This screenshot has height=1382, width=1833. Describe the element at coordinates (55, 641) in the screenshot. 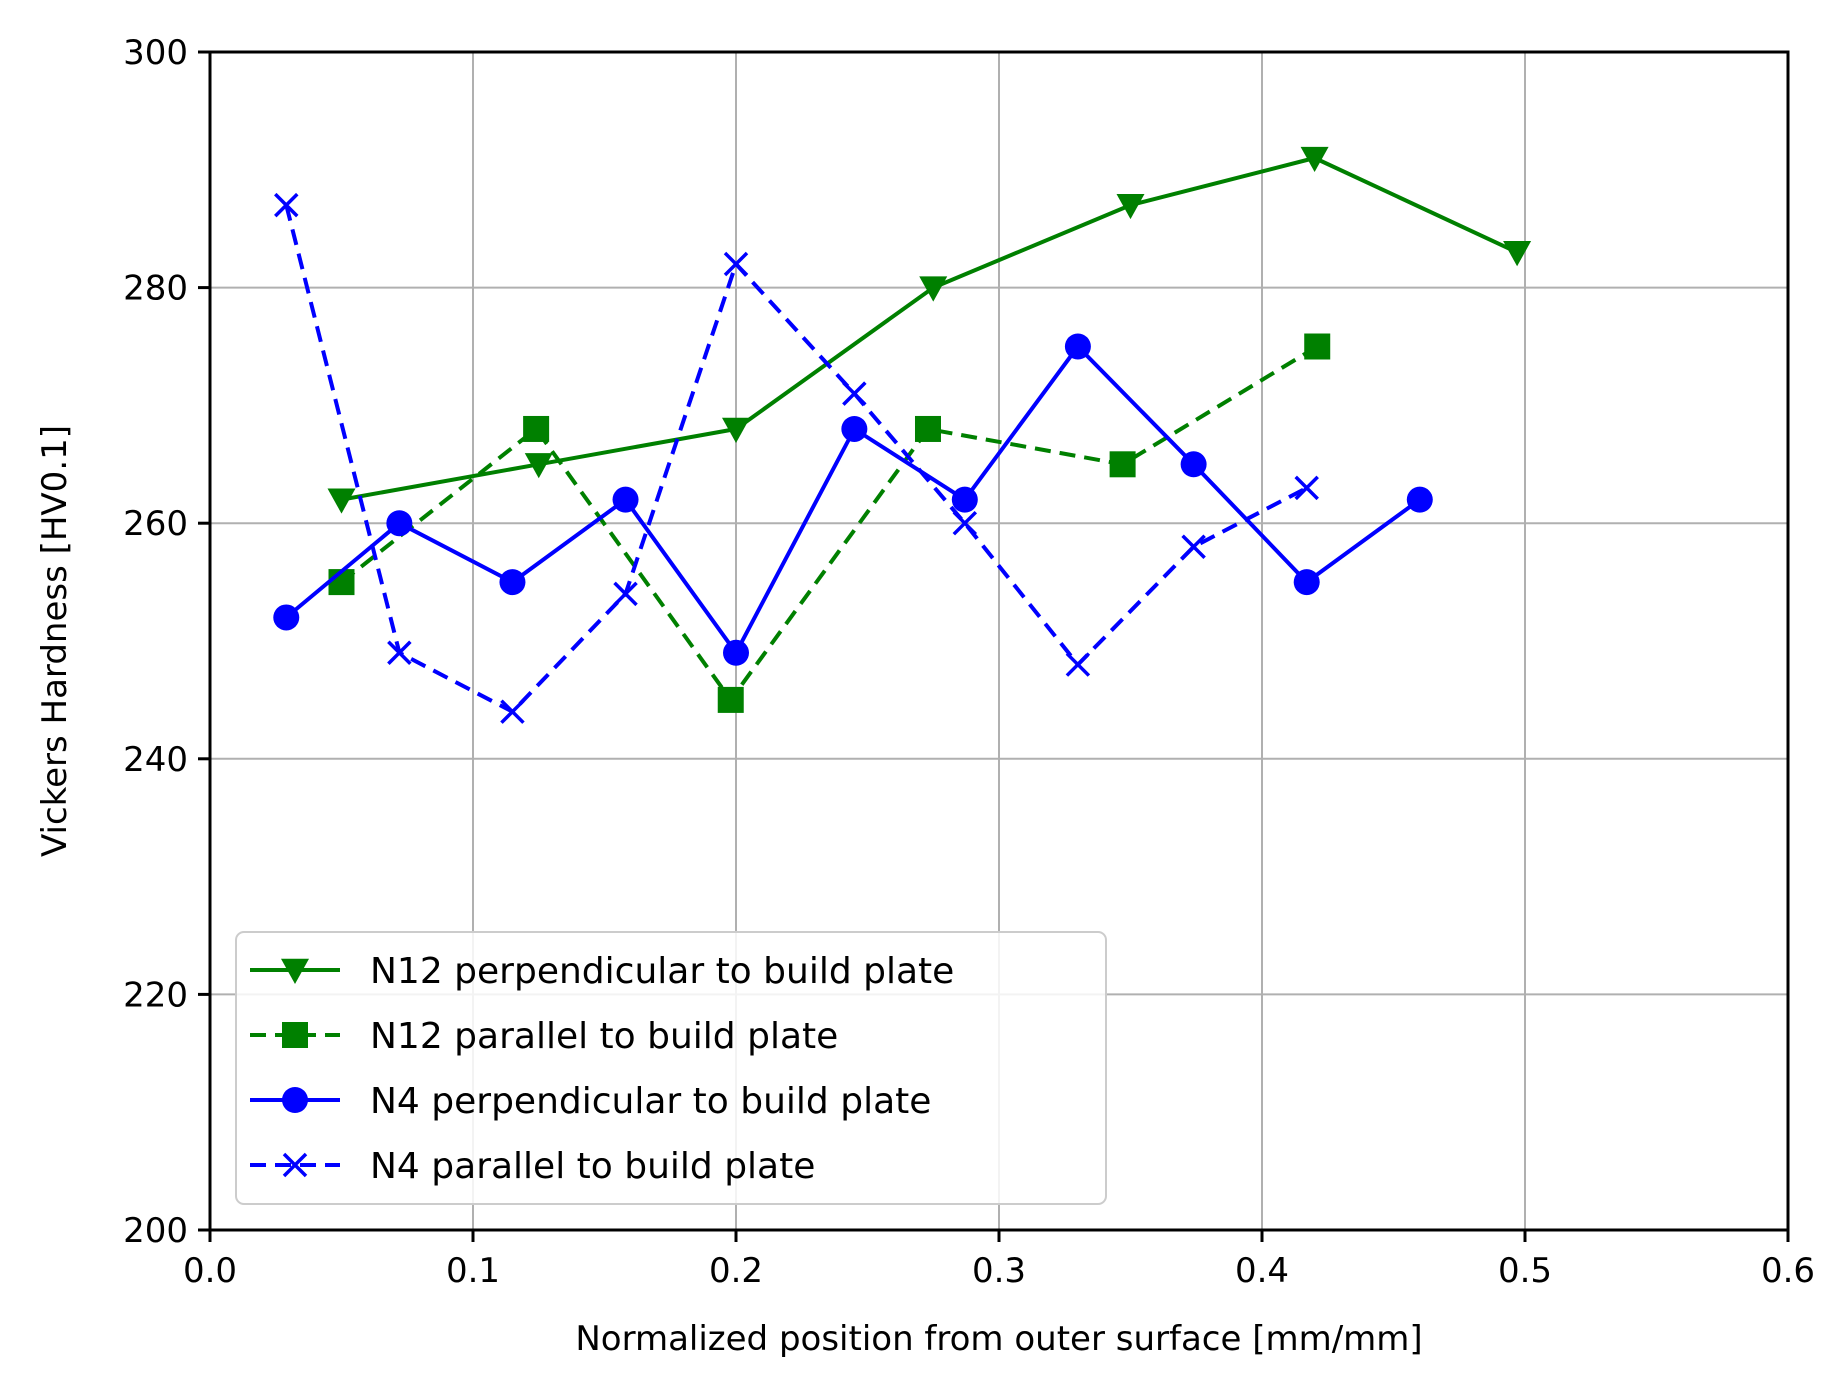

I see `y-axis-label: Vickers Hardness [HV0.1]` at that location.